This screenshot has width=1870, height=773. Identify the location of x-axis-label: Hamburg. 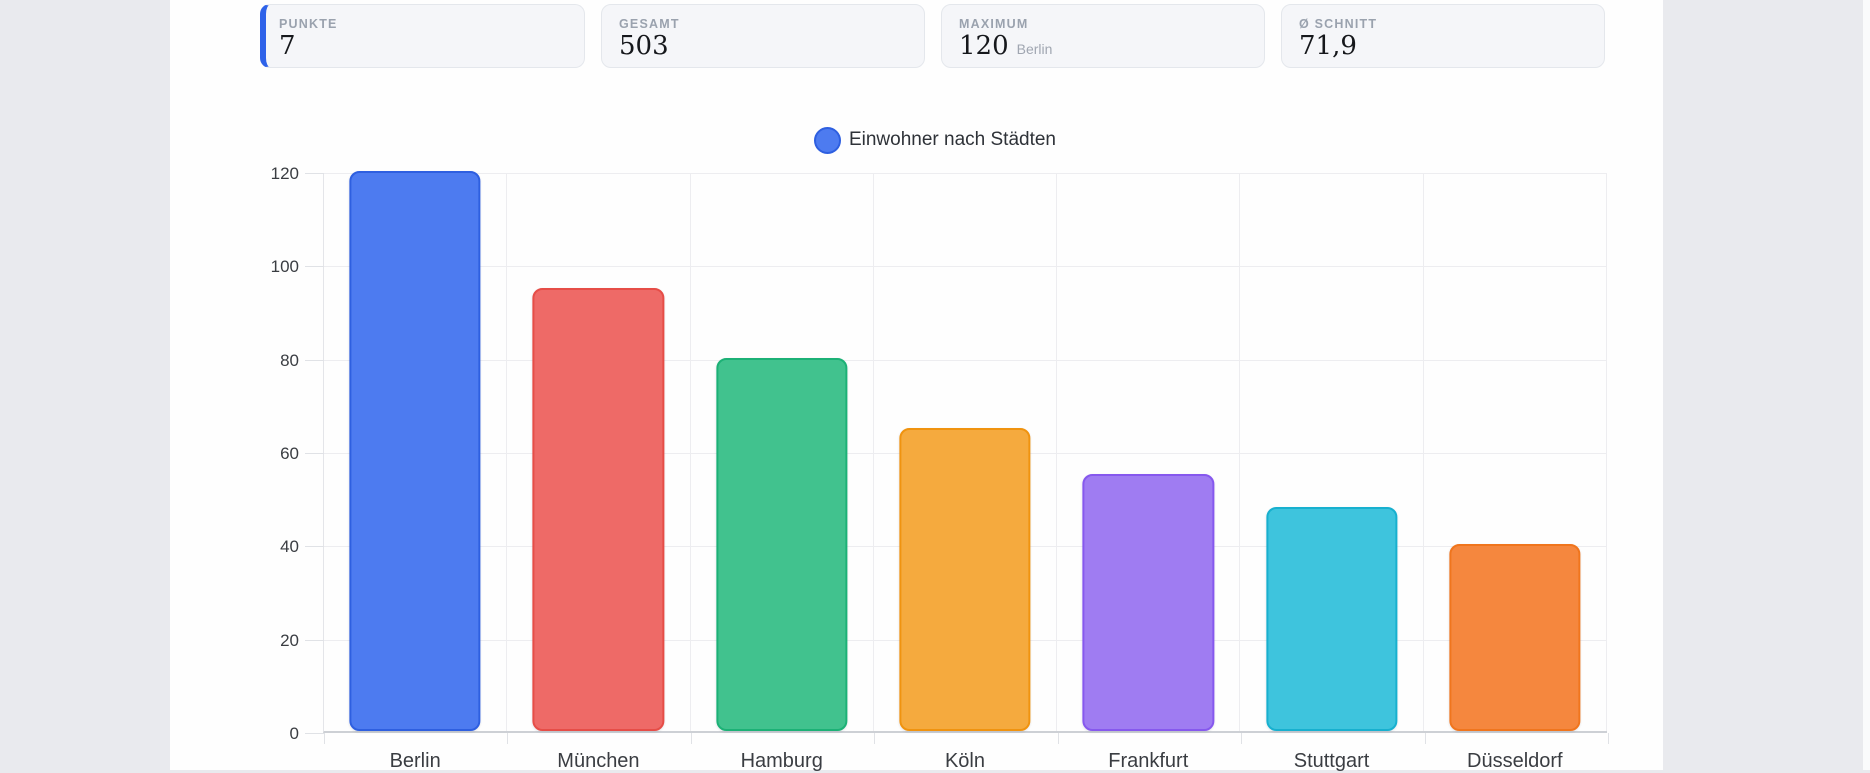
(781, 761).